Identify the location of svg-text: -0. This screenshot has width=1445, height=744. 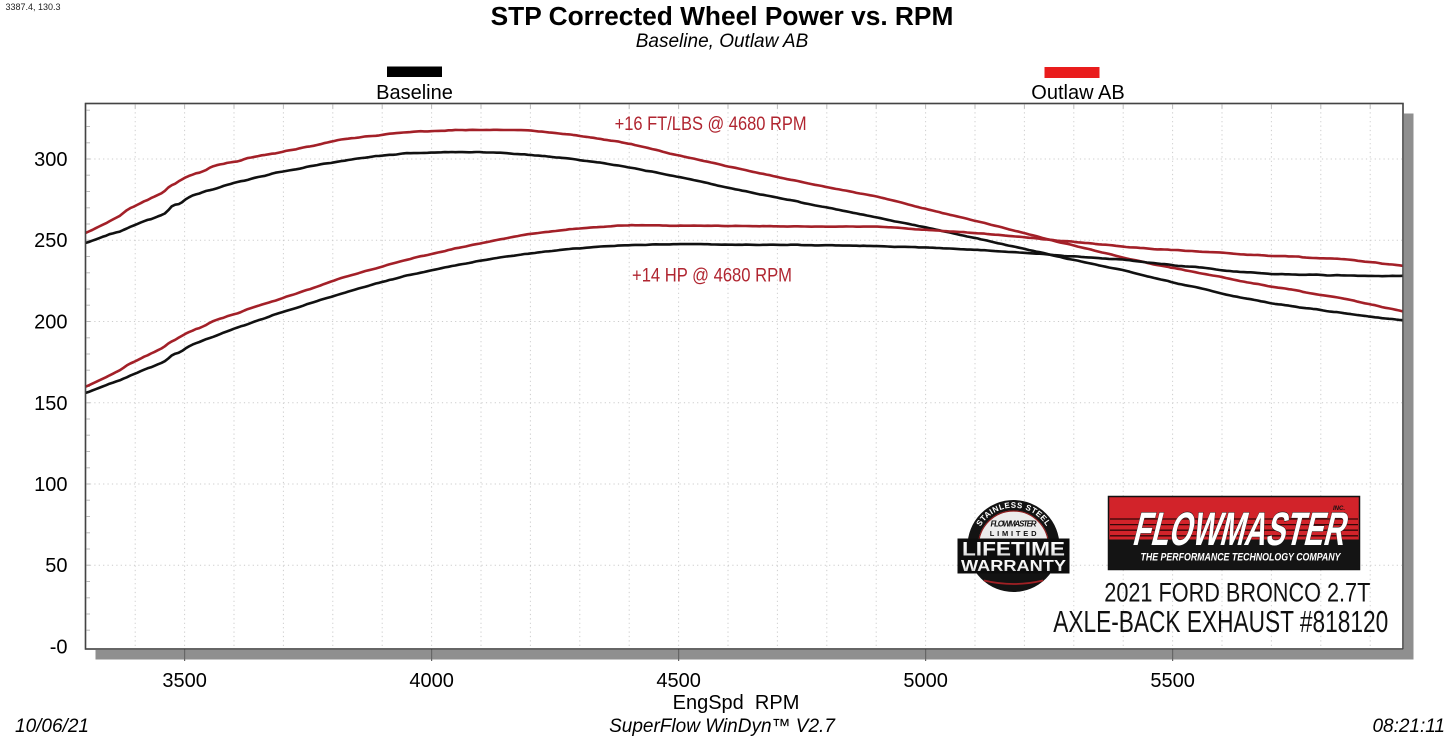
(59, 648).